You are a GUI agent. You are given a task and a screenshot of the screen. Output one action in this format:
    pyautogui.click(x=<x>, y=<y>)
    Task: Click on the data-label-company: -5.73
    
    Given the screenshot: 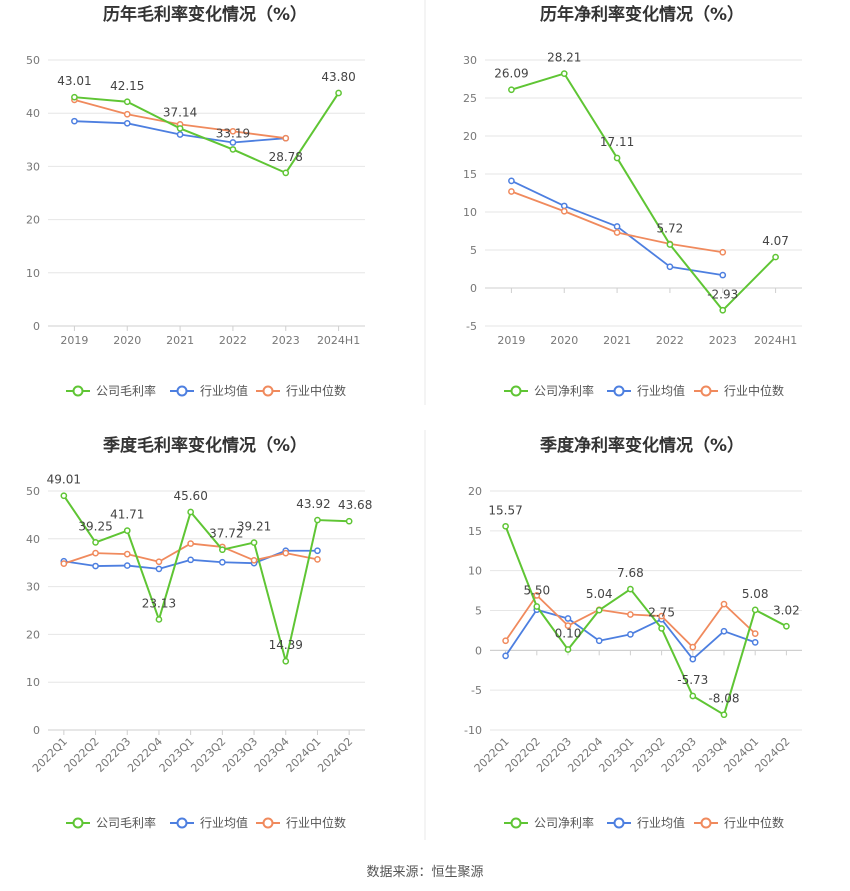 What is the action you would take?
    pyautogui.click(x=692, y=680)
    